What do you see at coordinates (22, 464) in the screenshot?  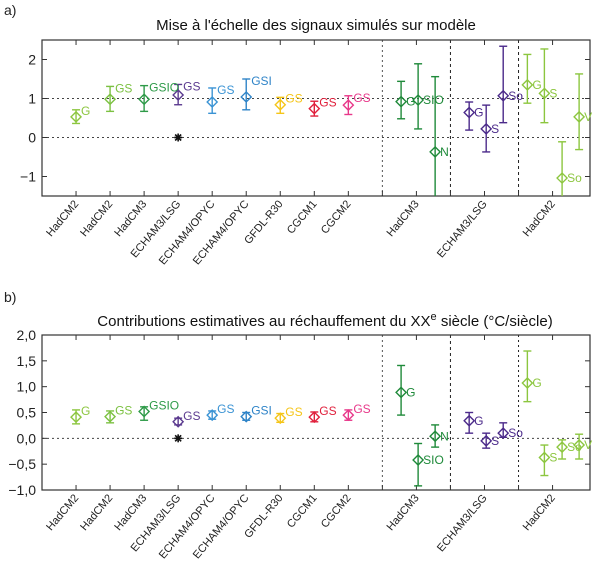 I see `y-tick-label: −0,5` at bounding box center [22, 464].